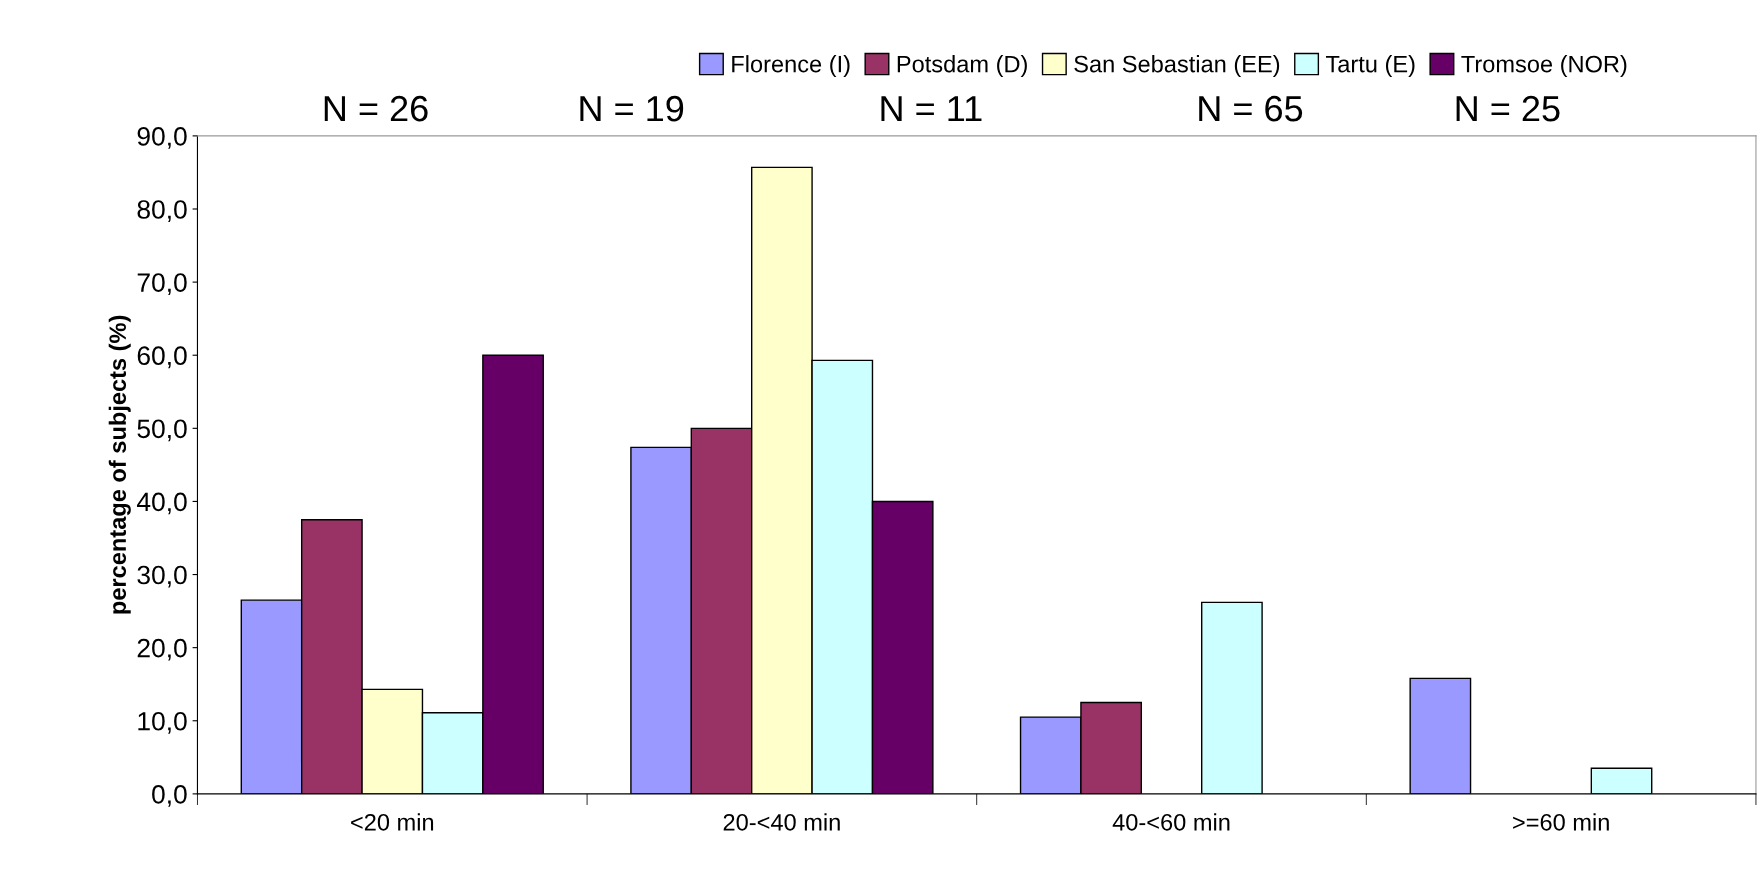 This screenshot has height=894, width=1763. Describe the element at coordinates (781, 822) in the screenshot. I see `x-tick-label: 20-<40 min` at that location.